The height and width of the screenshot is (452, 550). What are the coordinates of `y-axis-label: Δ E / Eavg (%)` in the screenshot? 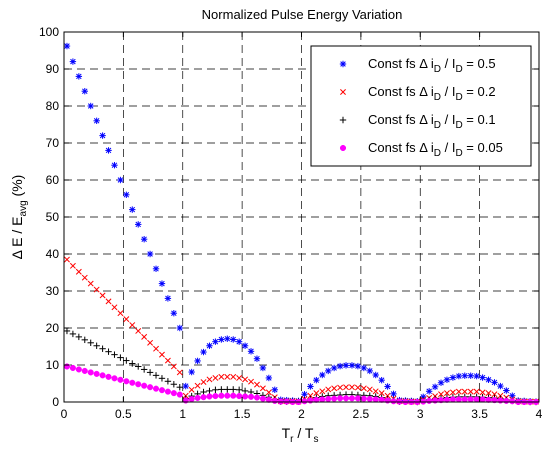 It's located at (19, 217).